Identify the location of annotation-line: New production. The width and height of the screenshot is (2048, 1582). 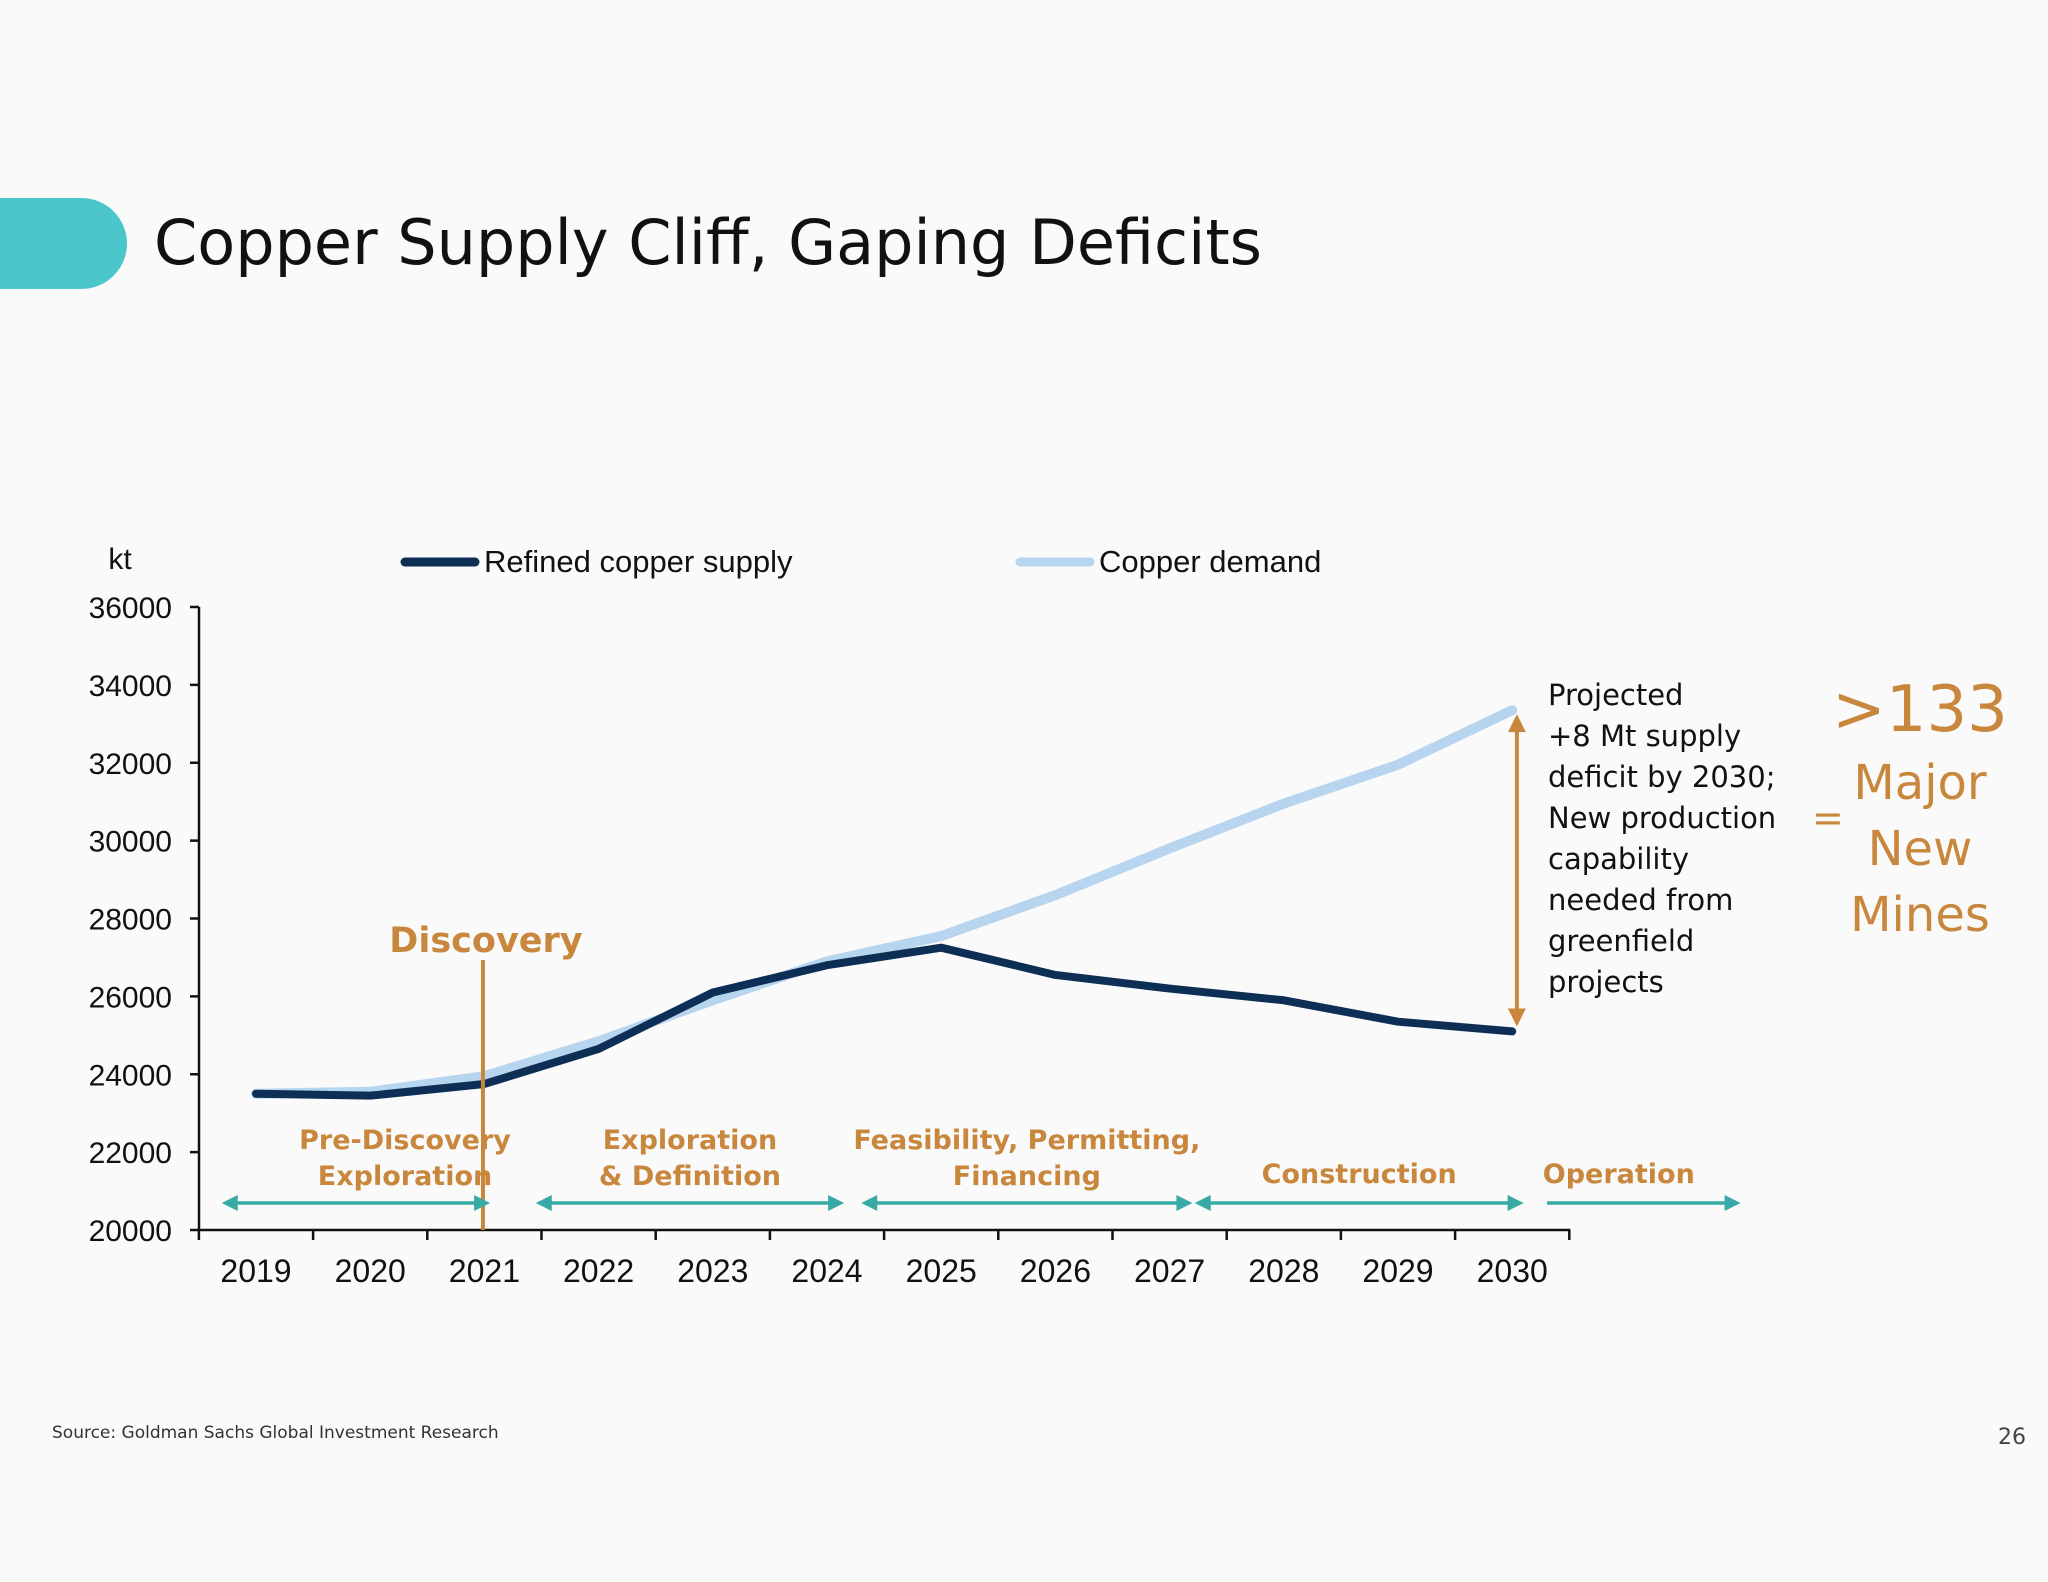
(1662, 818).